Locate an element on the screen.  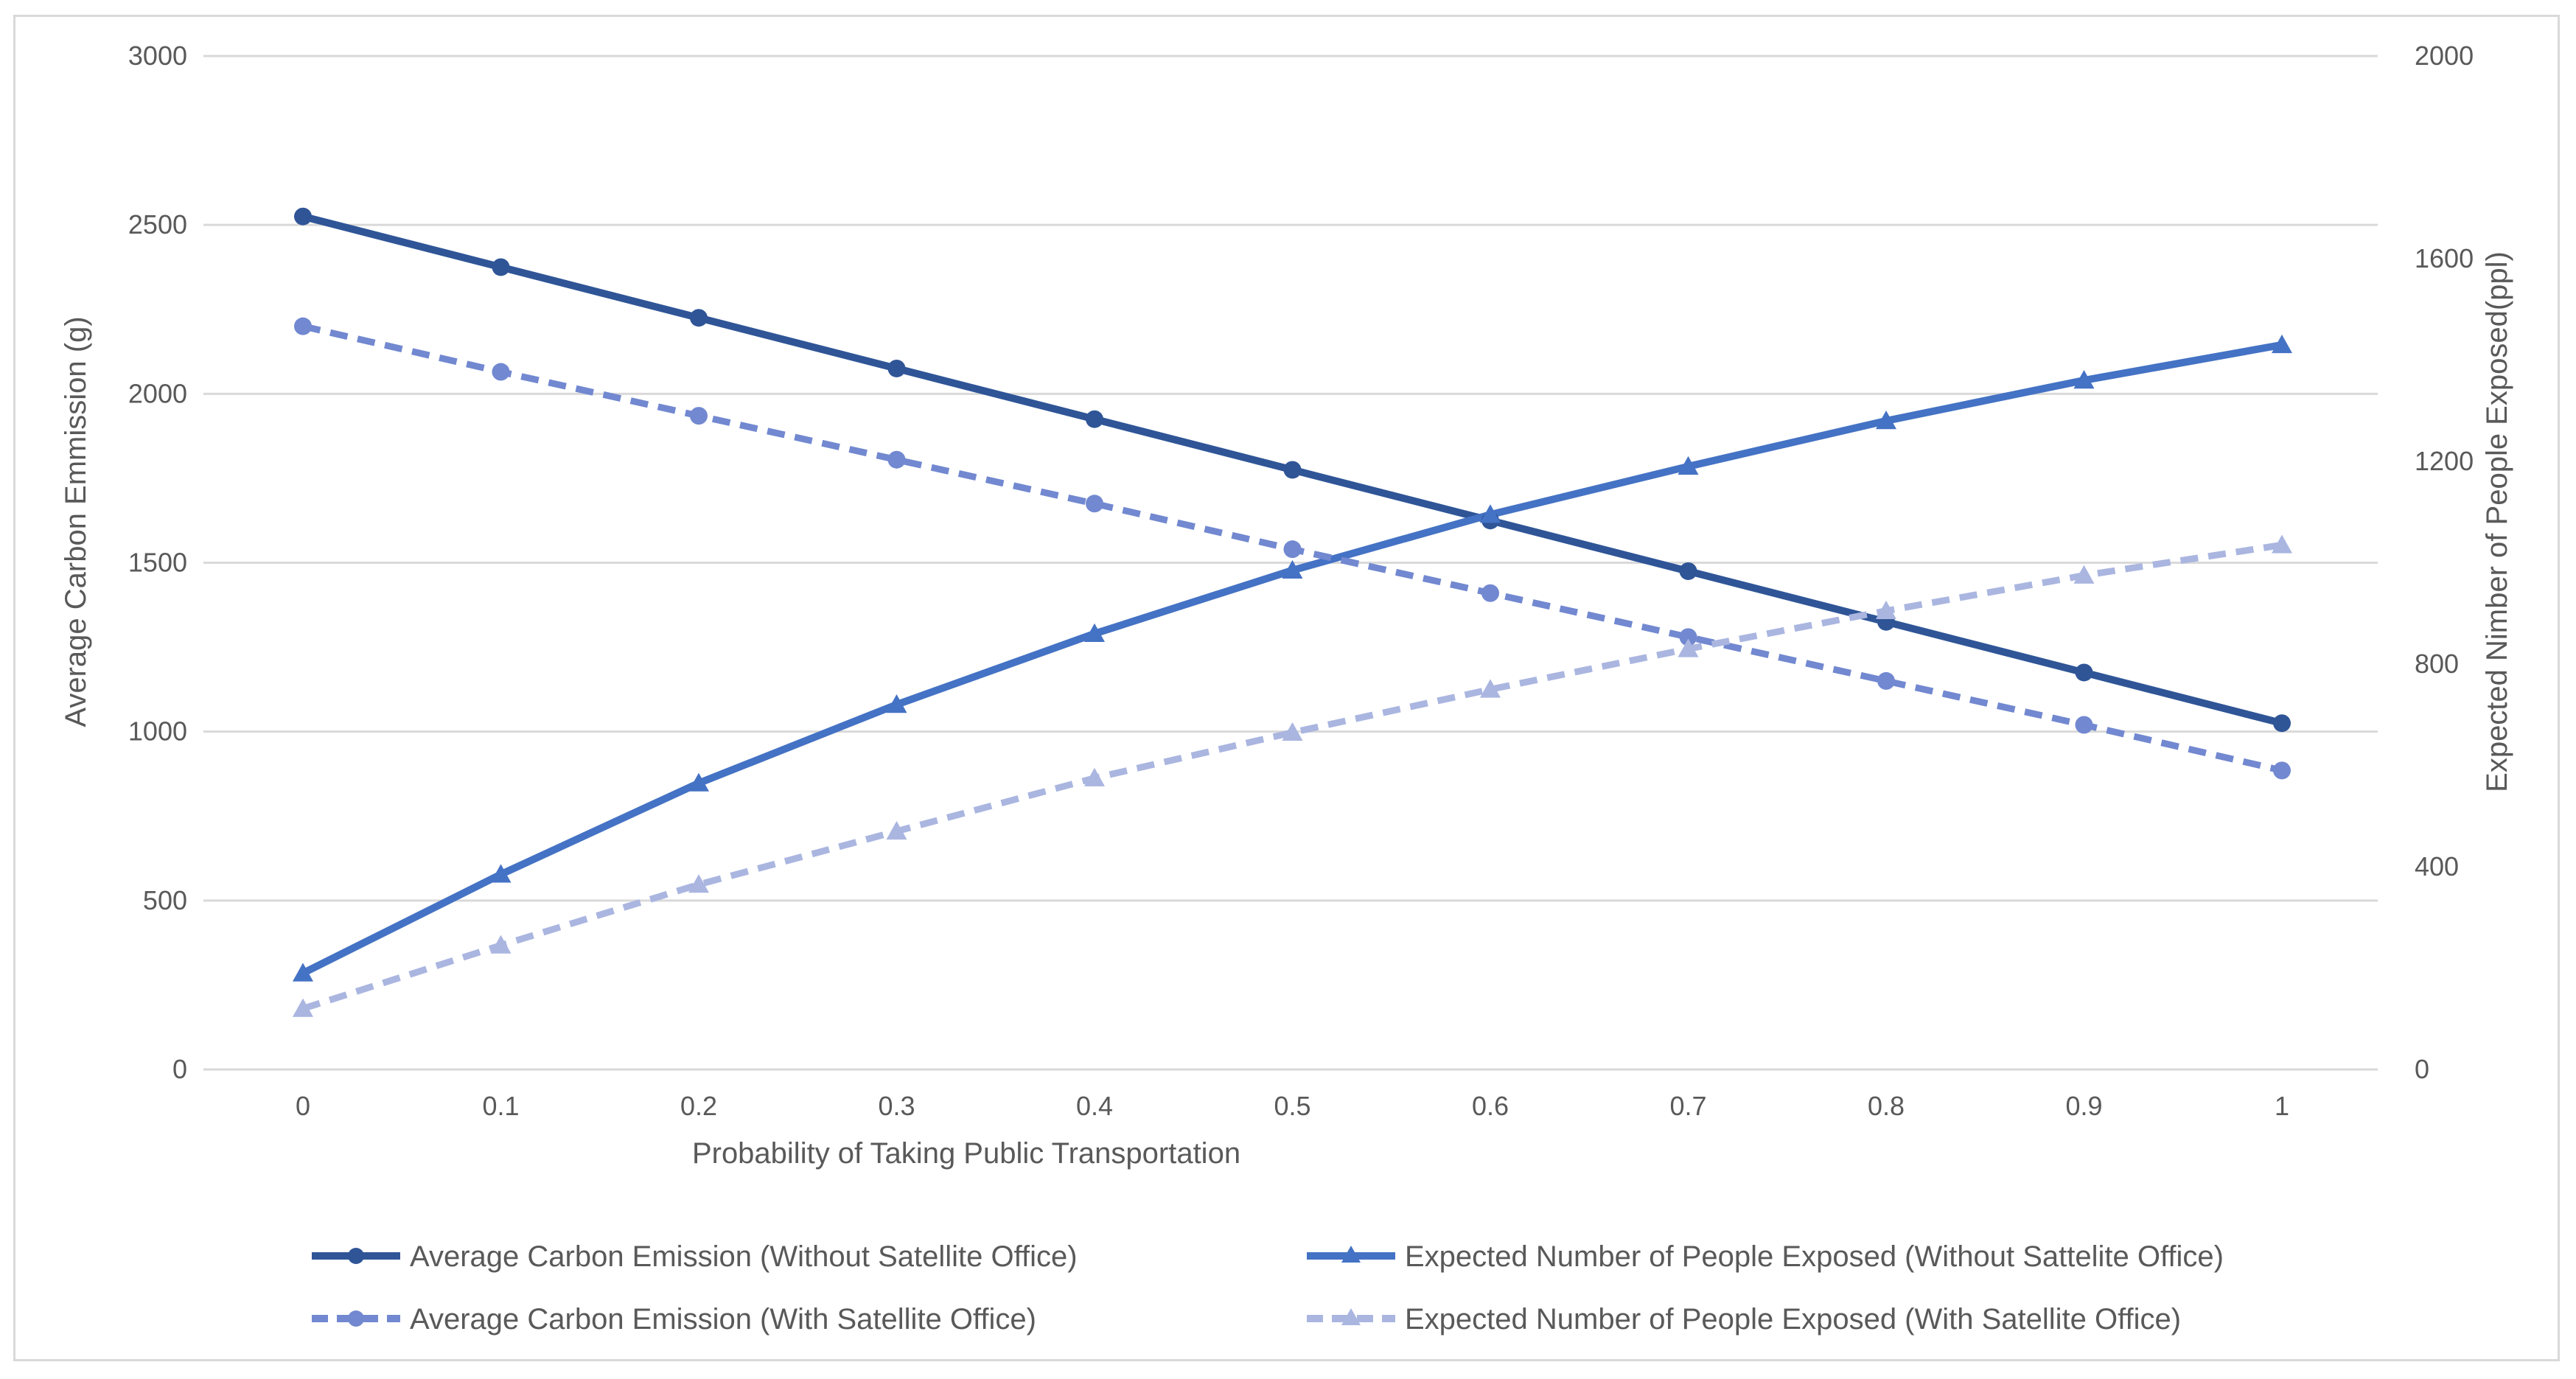
y-tick-label: 1500 is located at coordinates (157, 563).